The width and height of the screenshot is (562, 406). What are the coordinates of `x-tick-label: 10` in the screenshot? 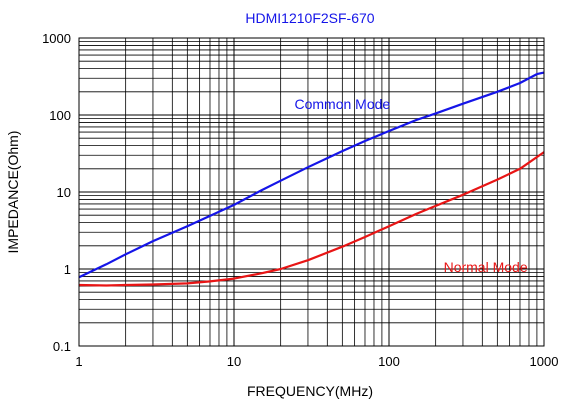 It's located at (234, 361).